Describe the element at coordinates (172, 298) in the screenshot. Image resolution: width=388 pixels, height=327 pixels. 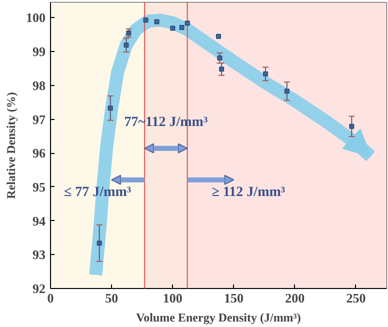
I see `x-tick-label: 100` at that location.